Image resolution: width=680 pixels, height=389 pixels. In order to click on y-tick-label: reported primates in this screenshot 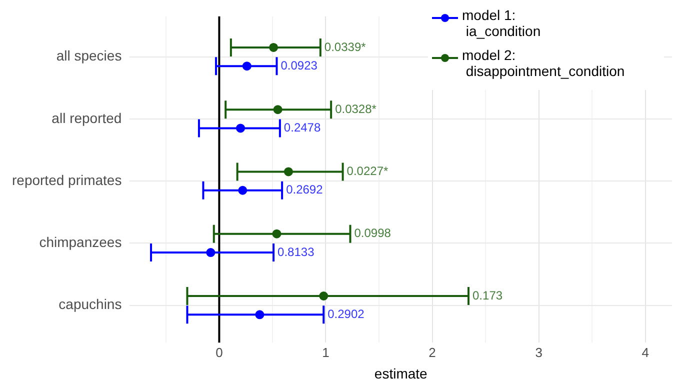, I will do `click(67, 180)`.